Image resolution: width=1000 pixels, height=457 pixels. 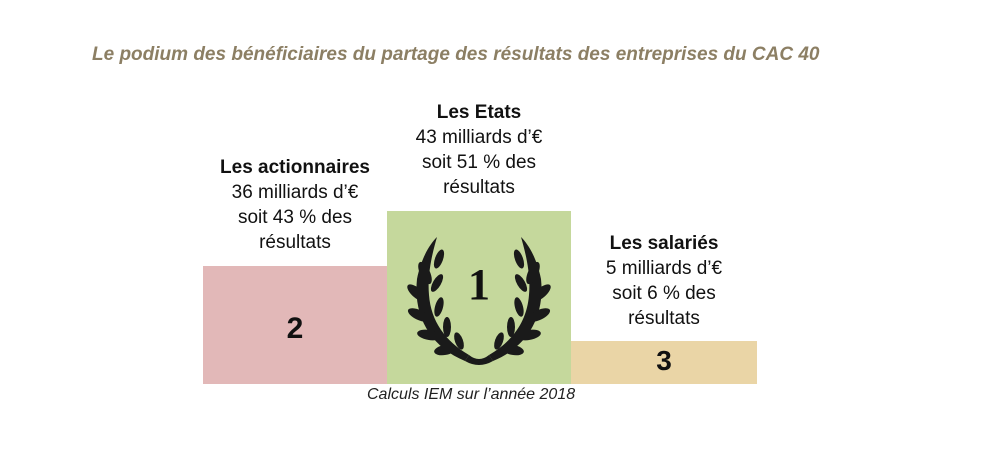 I want to click on third-name: Les salariés, so click(x=664, y=243).